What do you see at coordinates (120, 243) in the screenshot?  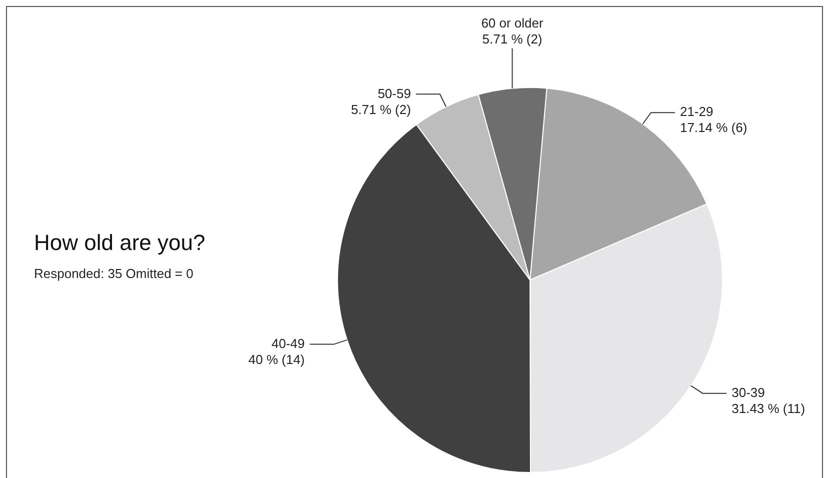 I see `text: How old are you?` at bounding box center [120, 243].